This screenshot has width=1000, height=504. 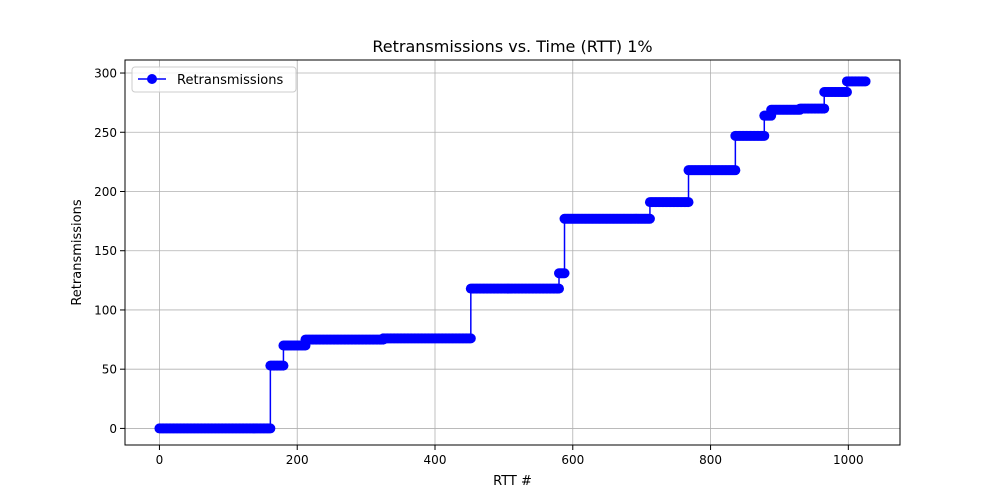 I want to click on y-tick-label: 150, so click(x=105, y=251).